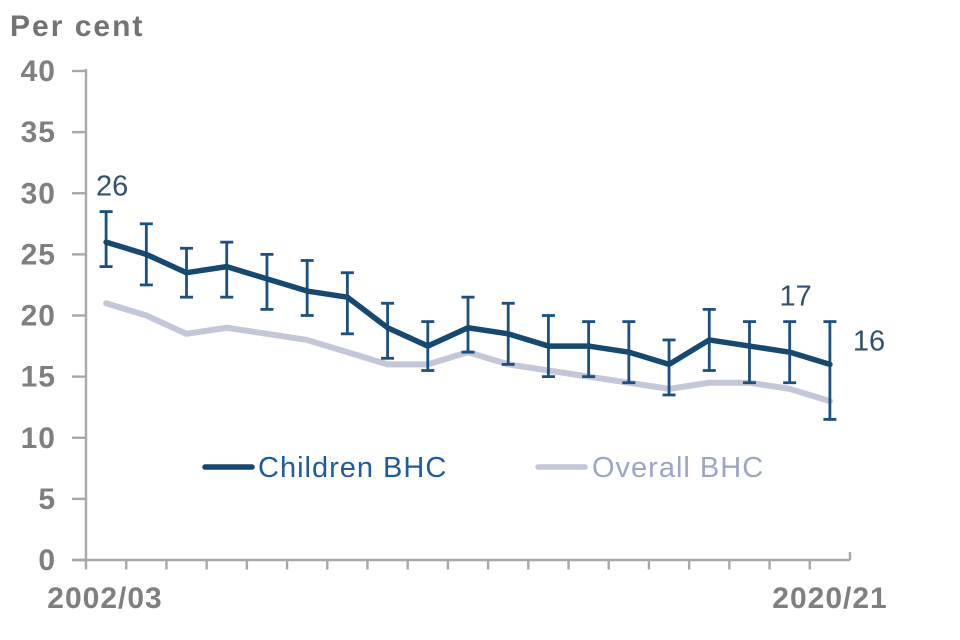 The height and width of the screenshot is (640, 960). What do you see at coordinates (38, 438) in the screenshot?
I see `y-tick-label: 10` at bounding box center [38, 438].